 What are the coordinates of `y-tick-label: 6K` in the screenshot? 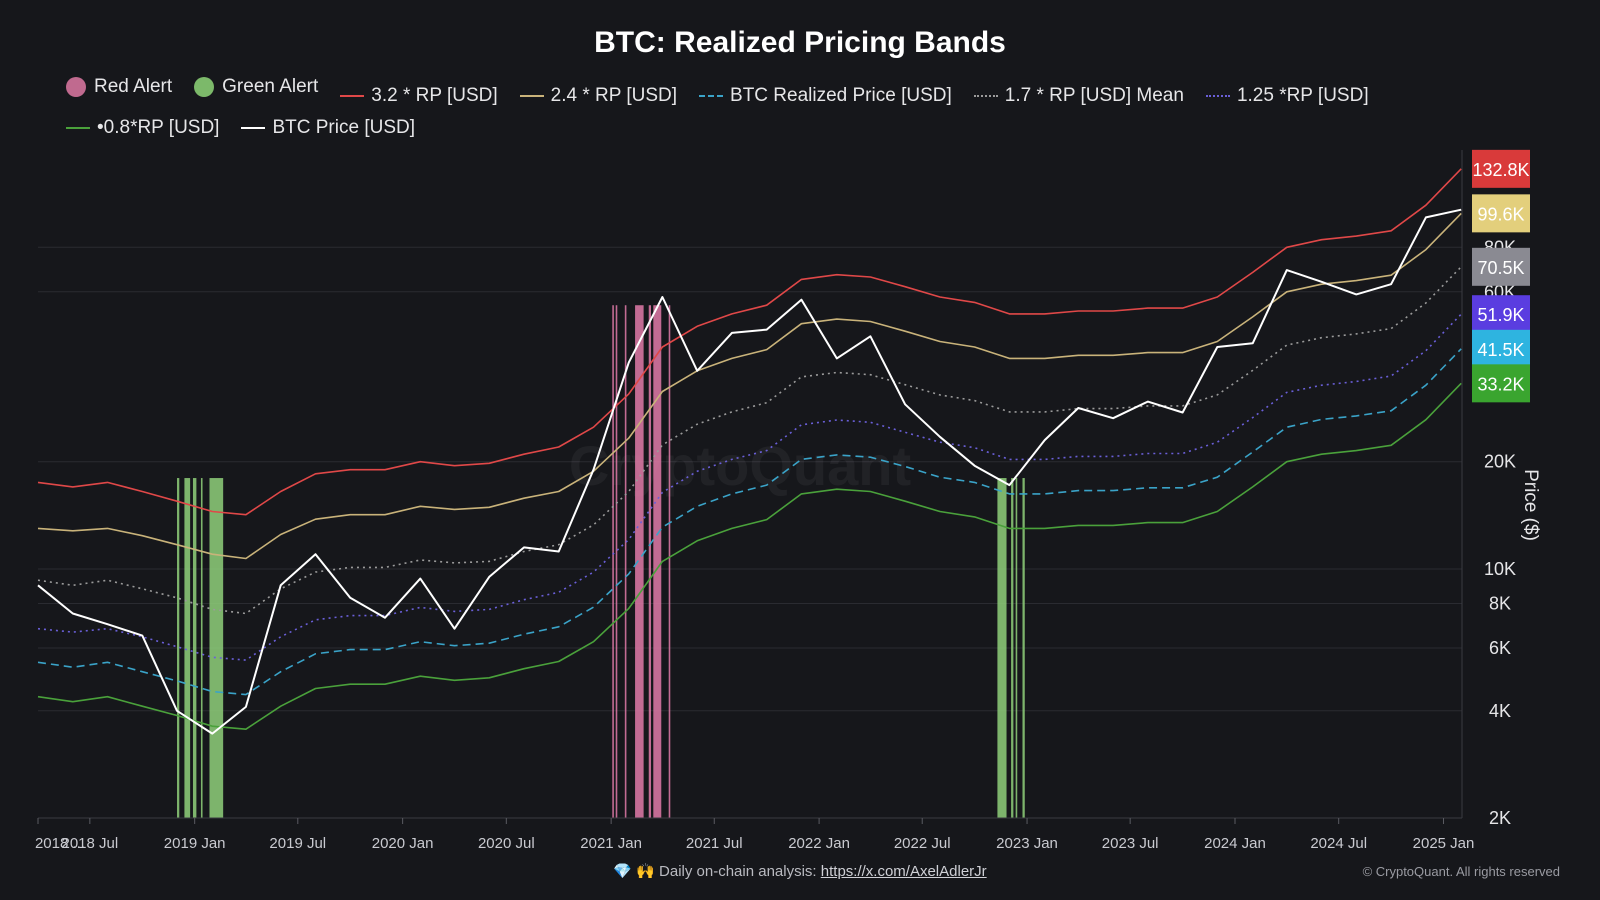 It's located at (1500, 648).